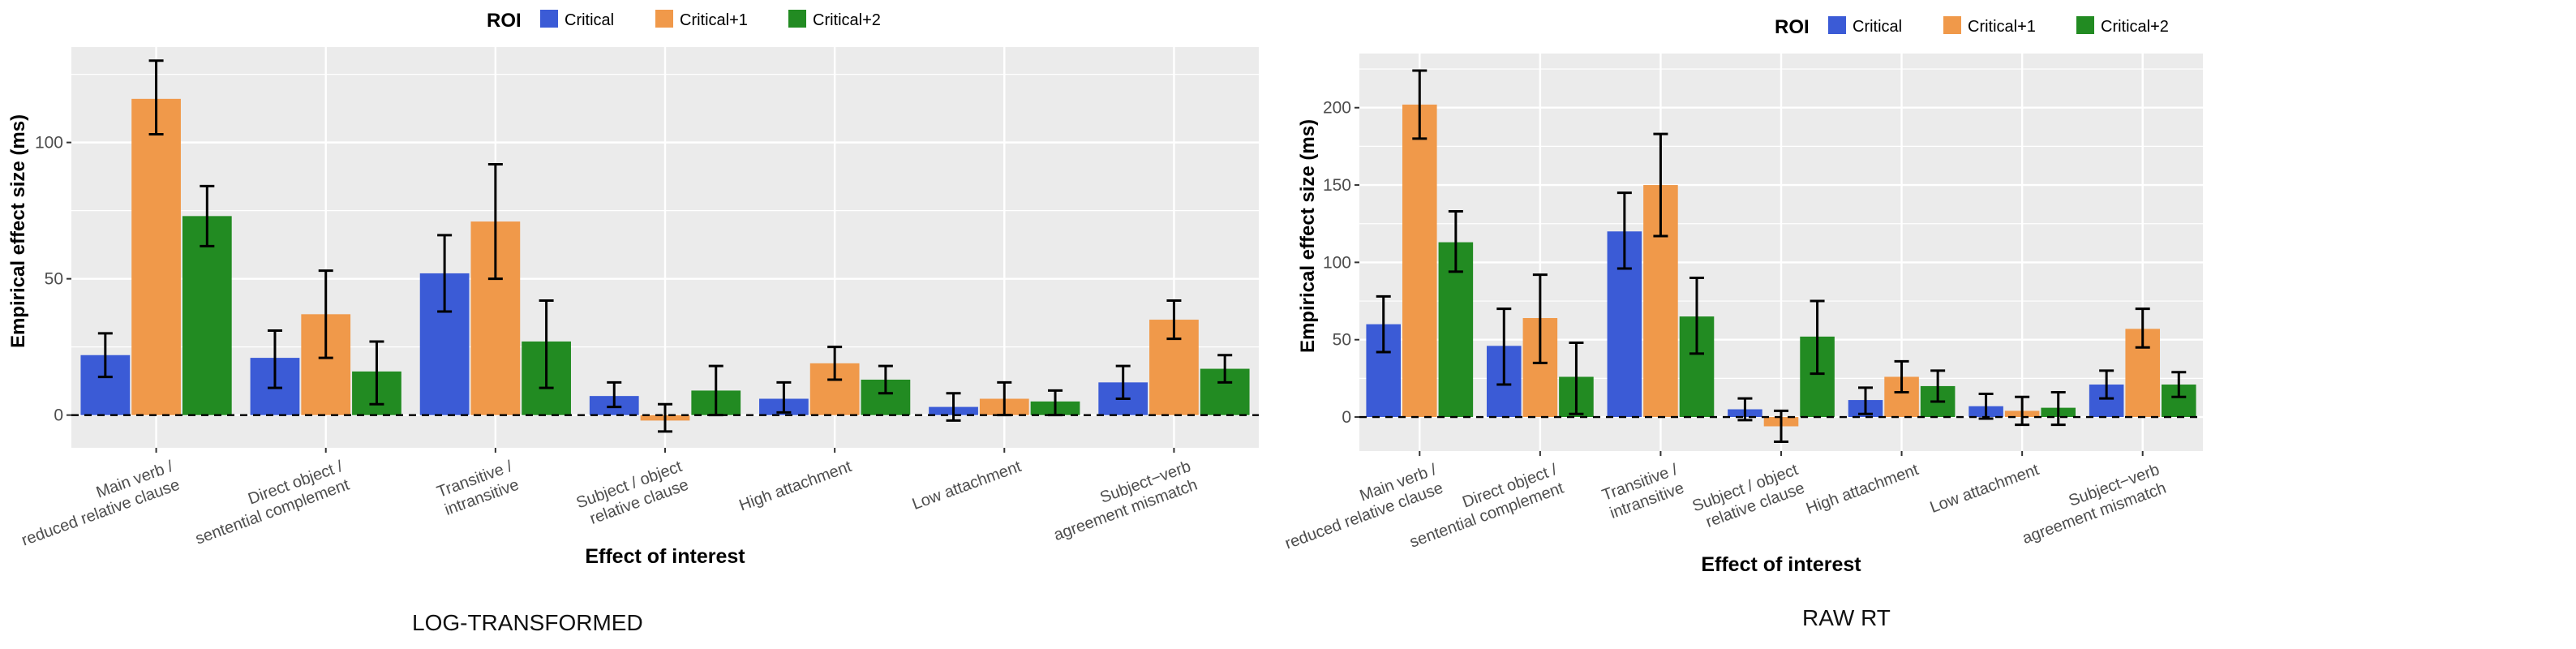 The image size is (2576, 649). What do you see at coordinates (1342, 340) in the screenshot?
I see `chart2-y-tick-label: 50` at bounding box center [1342, 340].